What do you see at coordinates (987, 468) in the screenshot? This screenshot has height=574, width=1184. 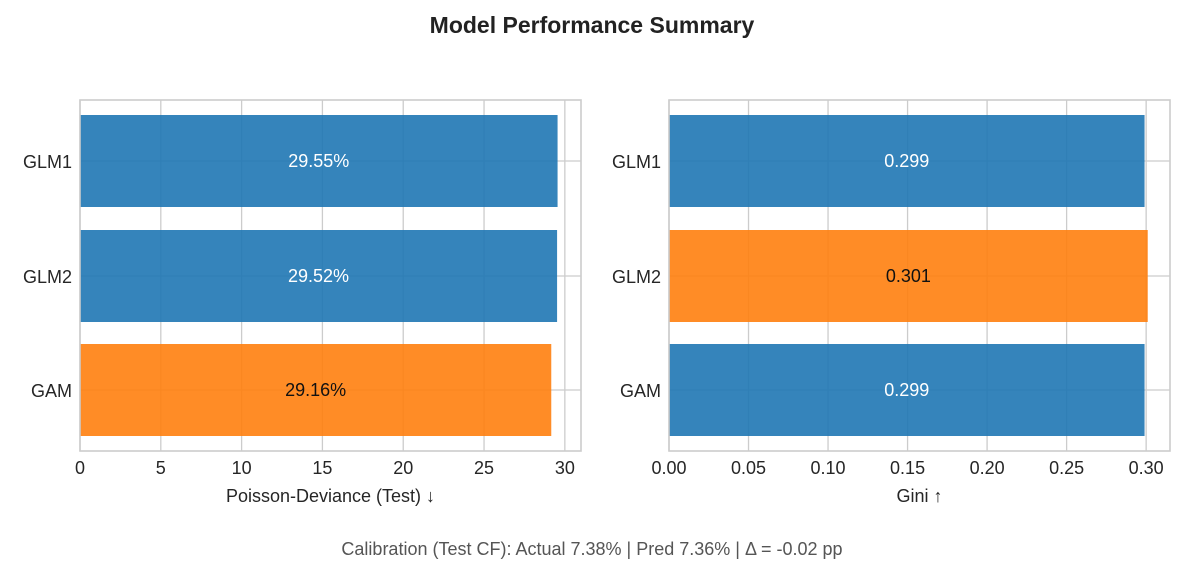 I see `x-tick-label: 0.20` at bounding box center [987, 468].